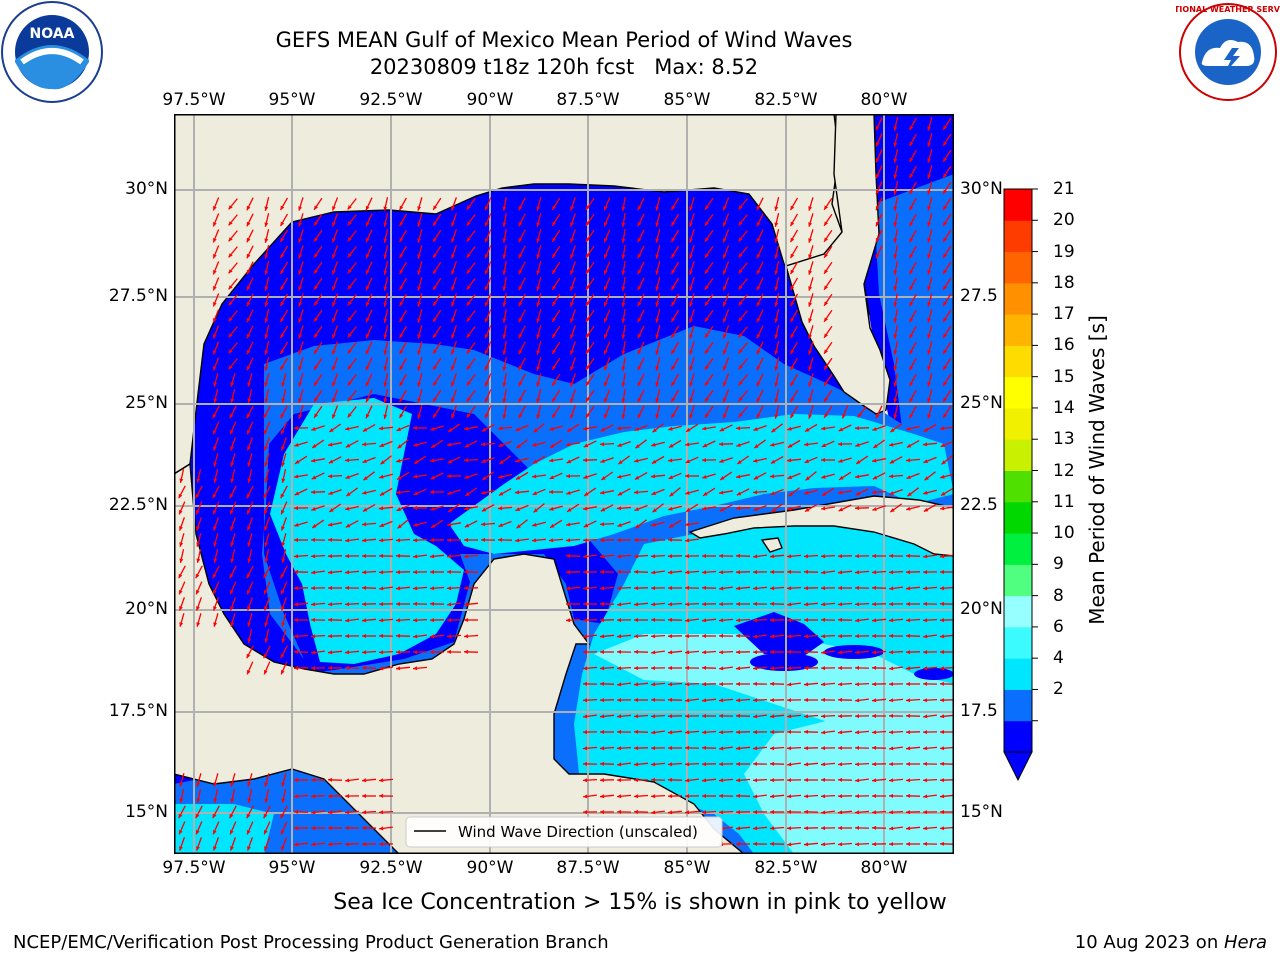 The width and height of the screenshot is (1280, 960). I want to click on lon-tick-top: 87.5°W, so click(588, 100).